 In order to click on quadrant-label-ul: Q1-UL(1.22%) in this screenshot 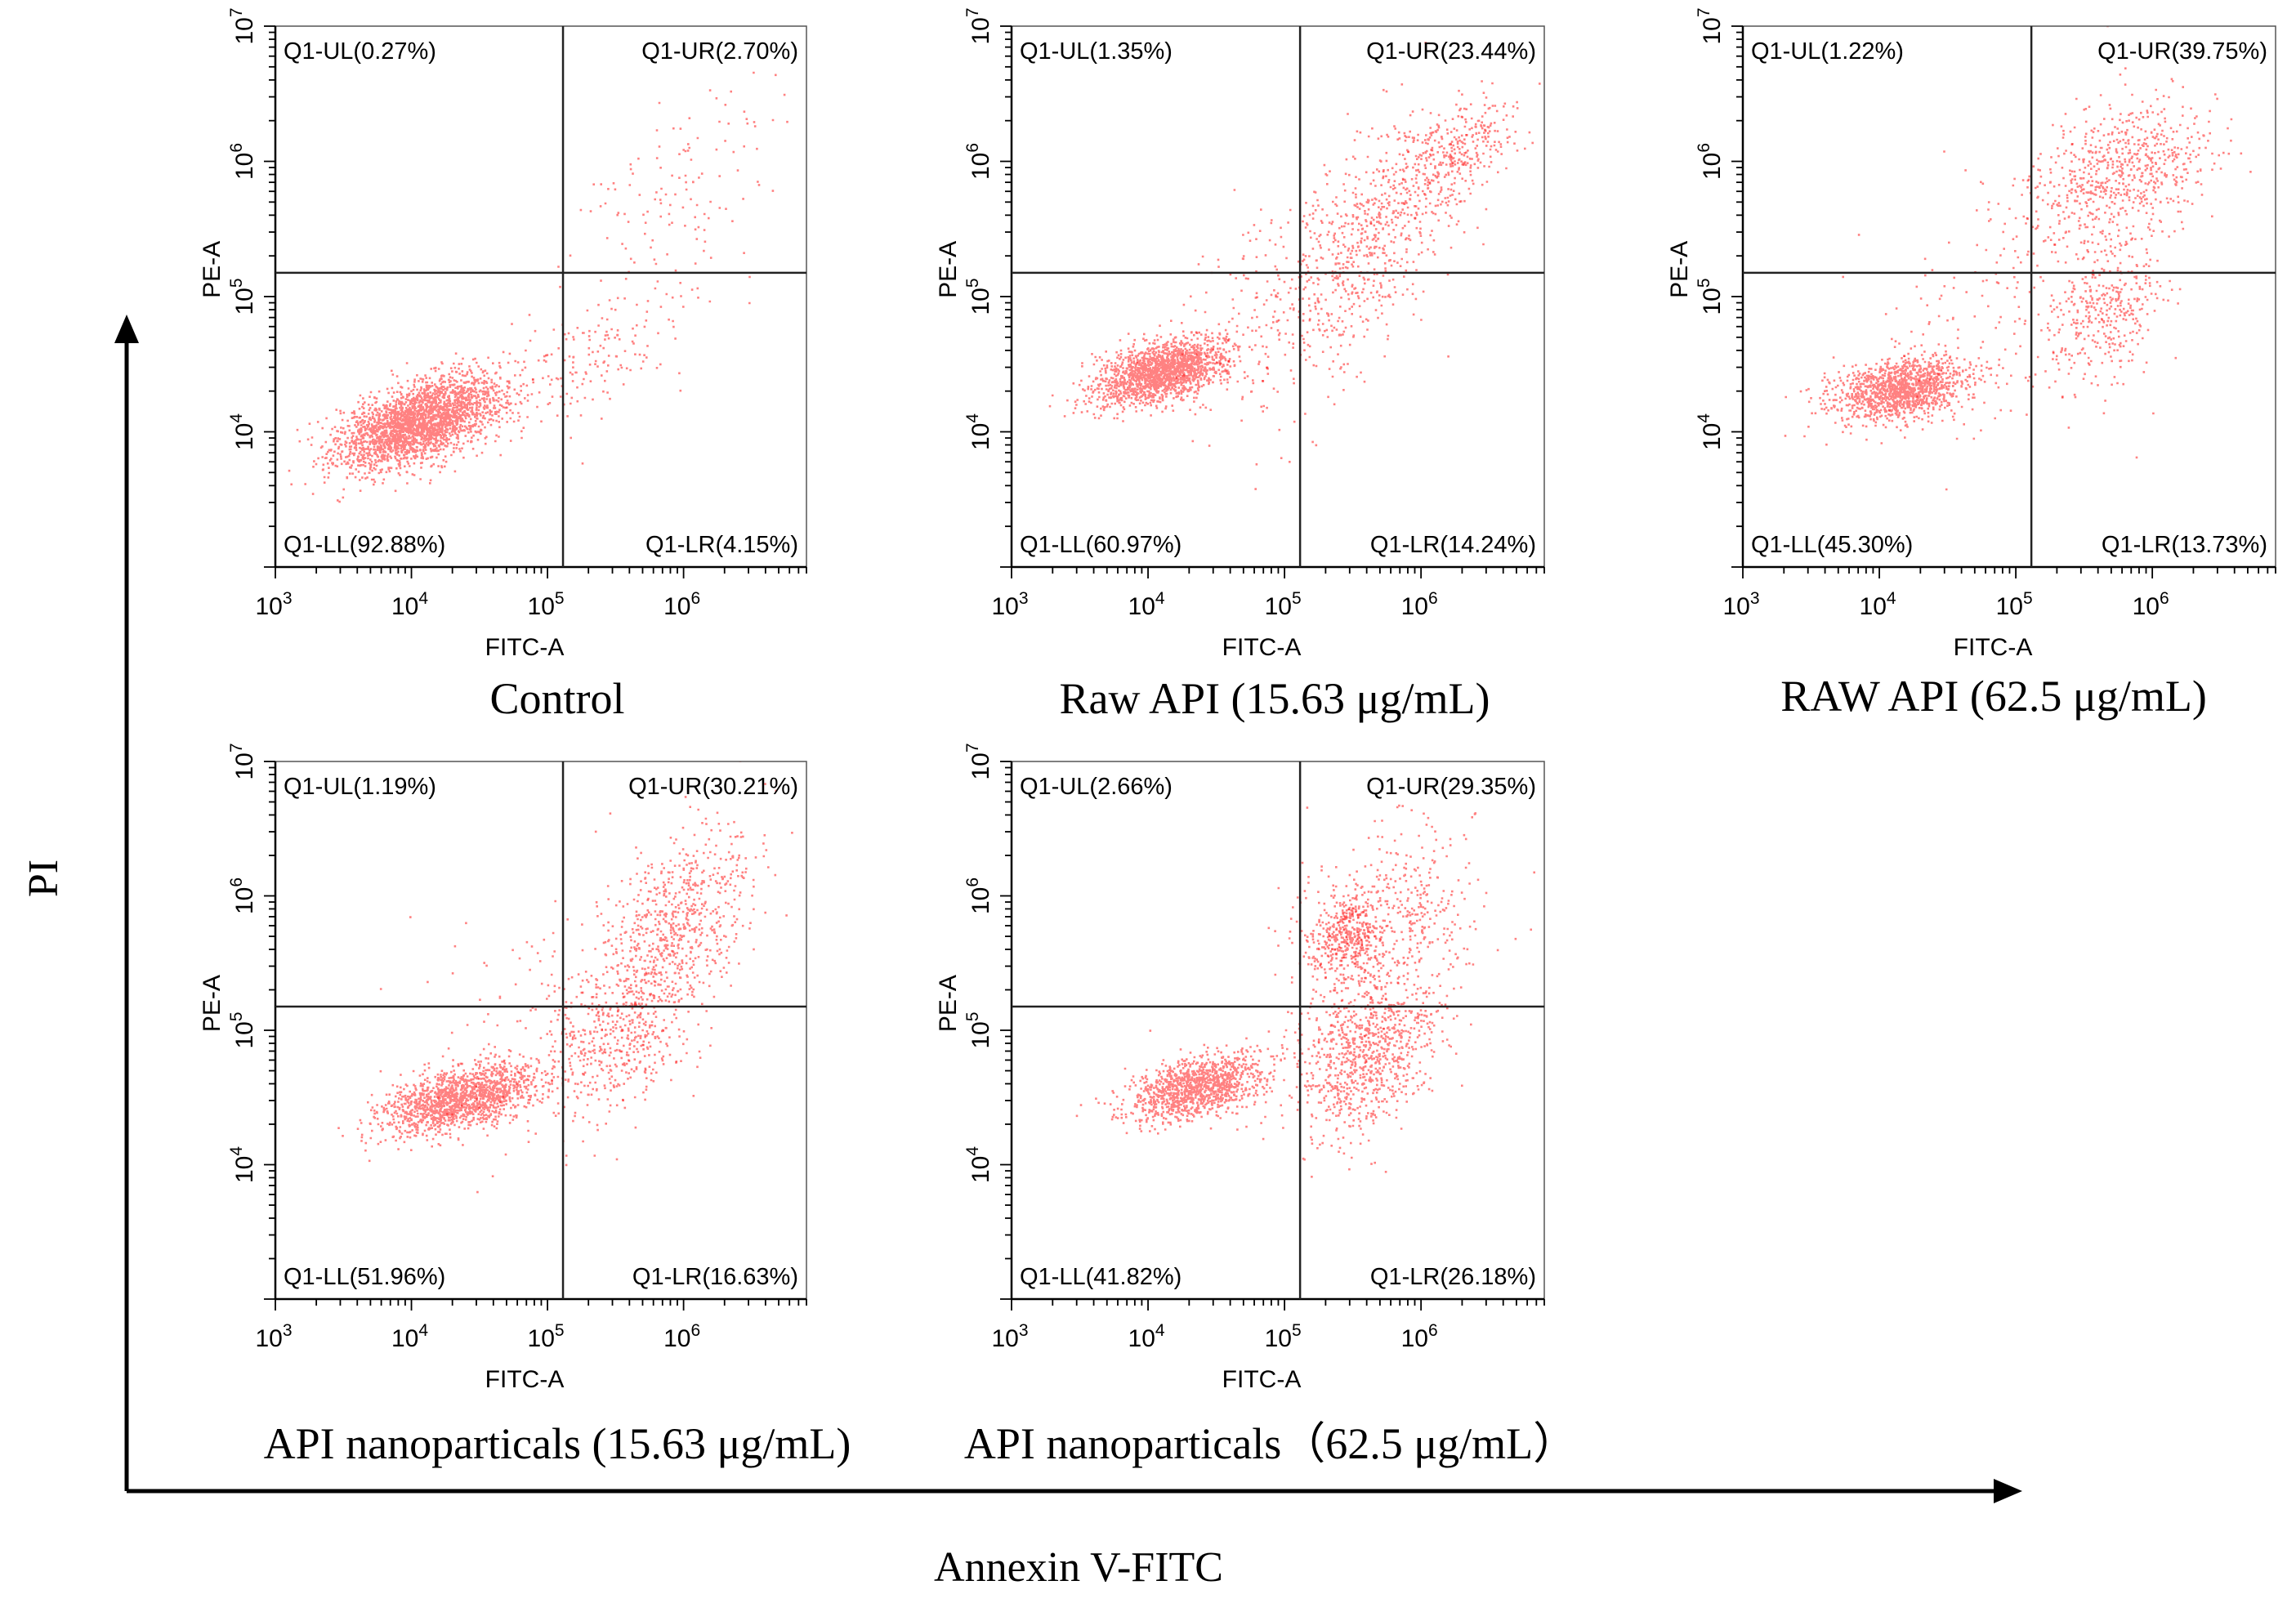, I will do `click(1827, 51)`.